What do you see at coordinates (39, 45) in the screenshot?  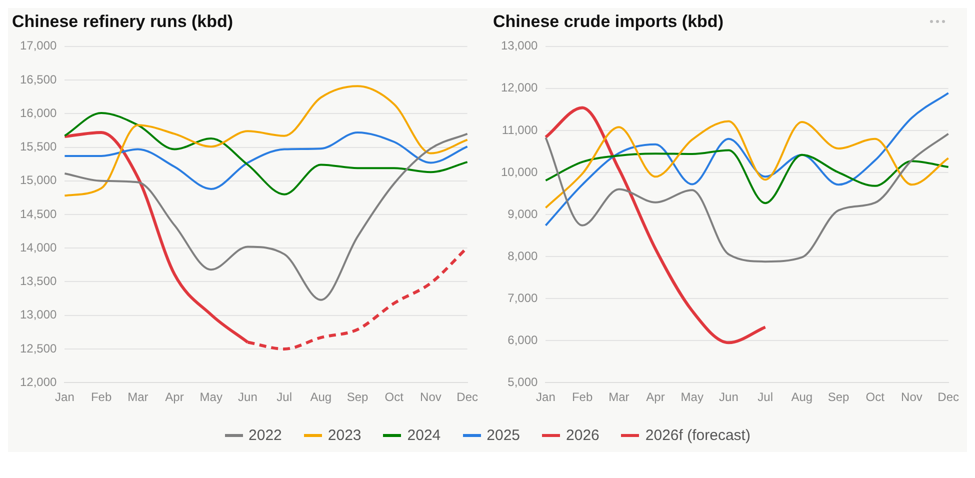 I see `y-tick-label: 17,000` at bounding box center [39, 45].